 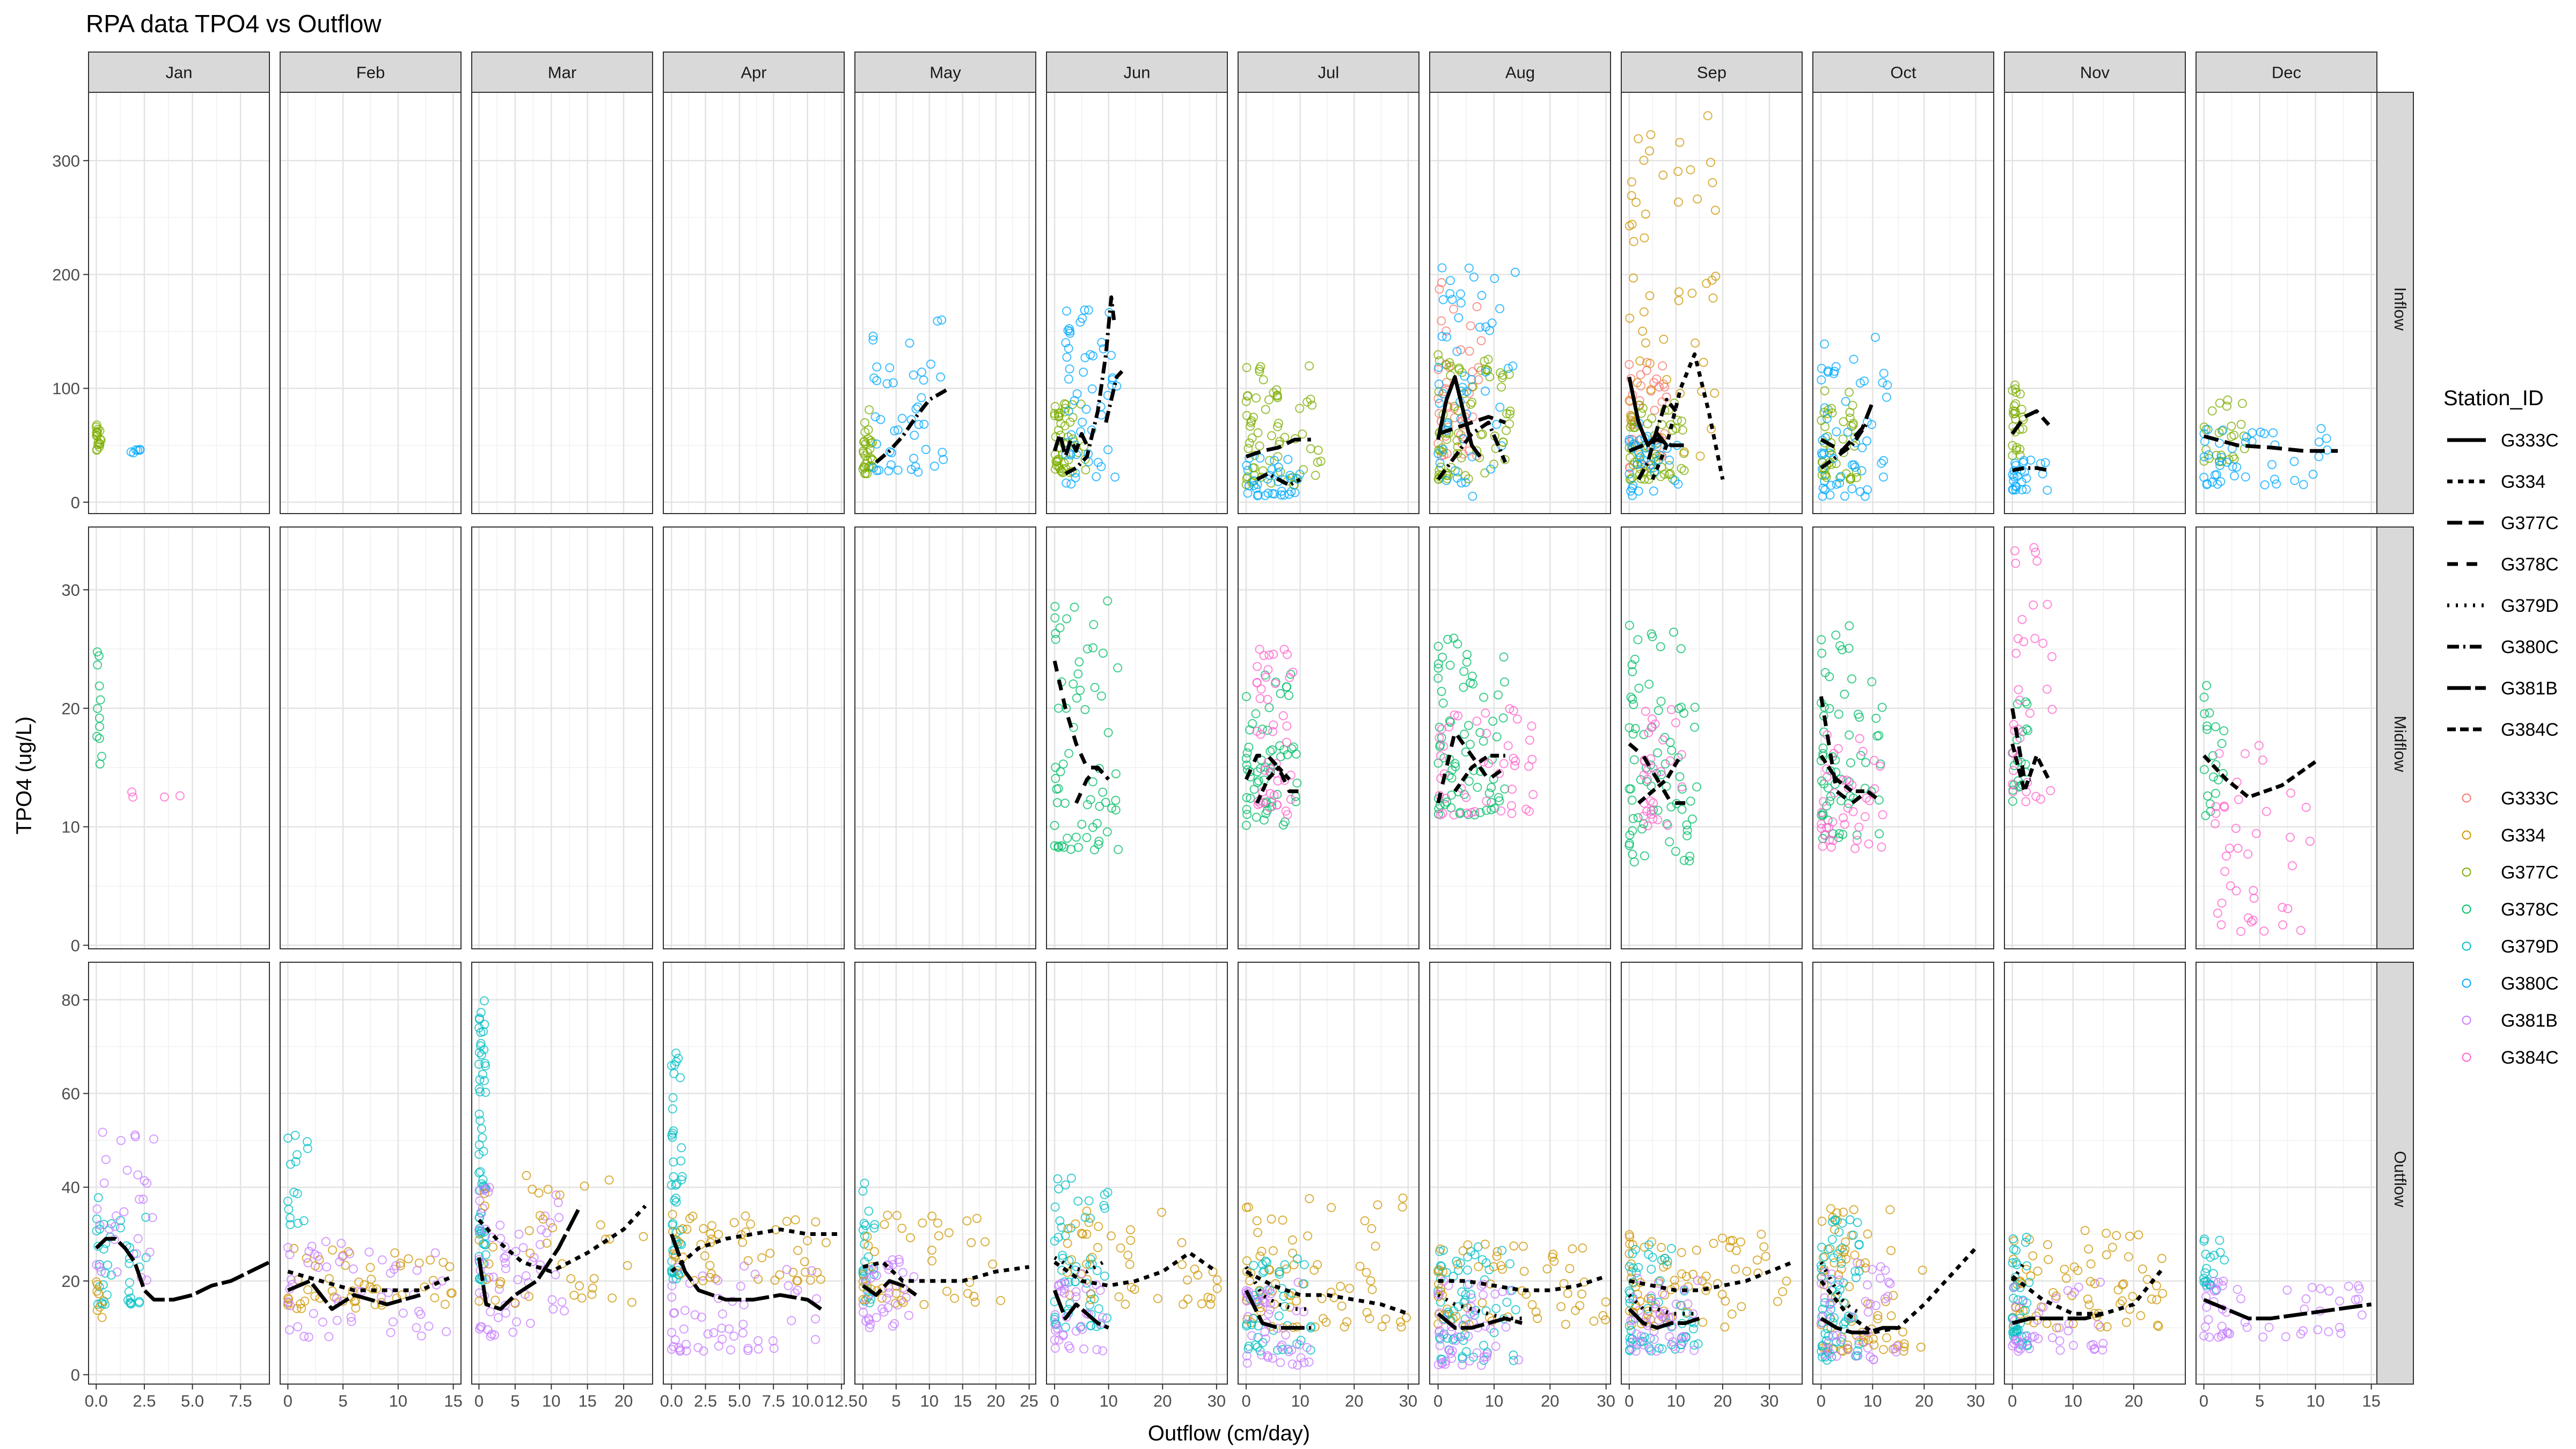 What do you see at coordinates (2400, 1179) in the screenshot?
I see `row-strip-label: Outflow` at bounding box center [2400, 1179].